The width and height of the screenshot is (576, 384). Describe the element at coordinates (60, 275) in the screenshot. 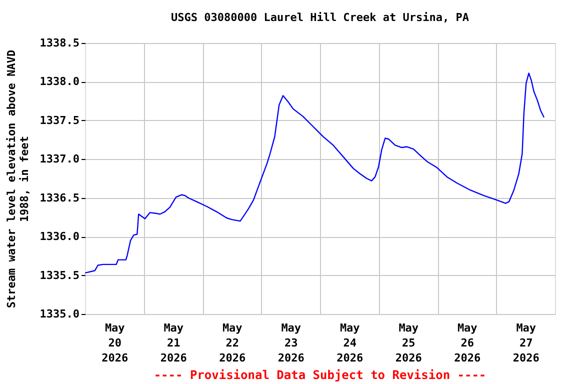

I see `y-tick-label: 1335.5` at that location.